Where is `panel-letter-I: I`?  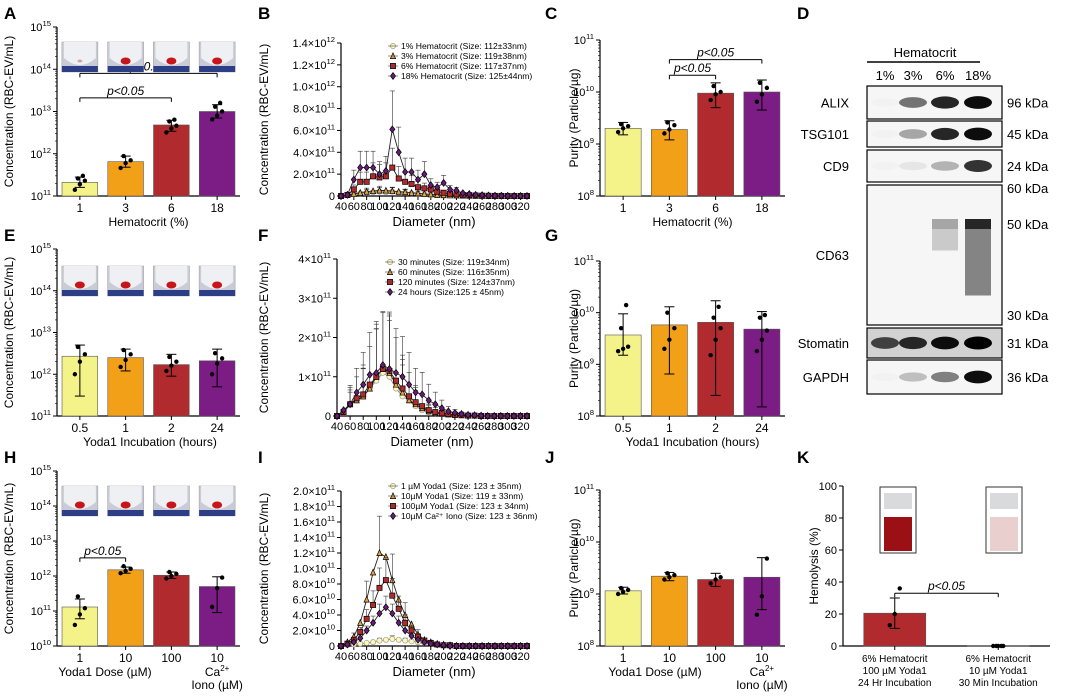
panel-letter-I: I is located at coordinates (260, 457).